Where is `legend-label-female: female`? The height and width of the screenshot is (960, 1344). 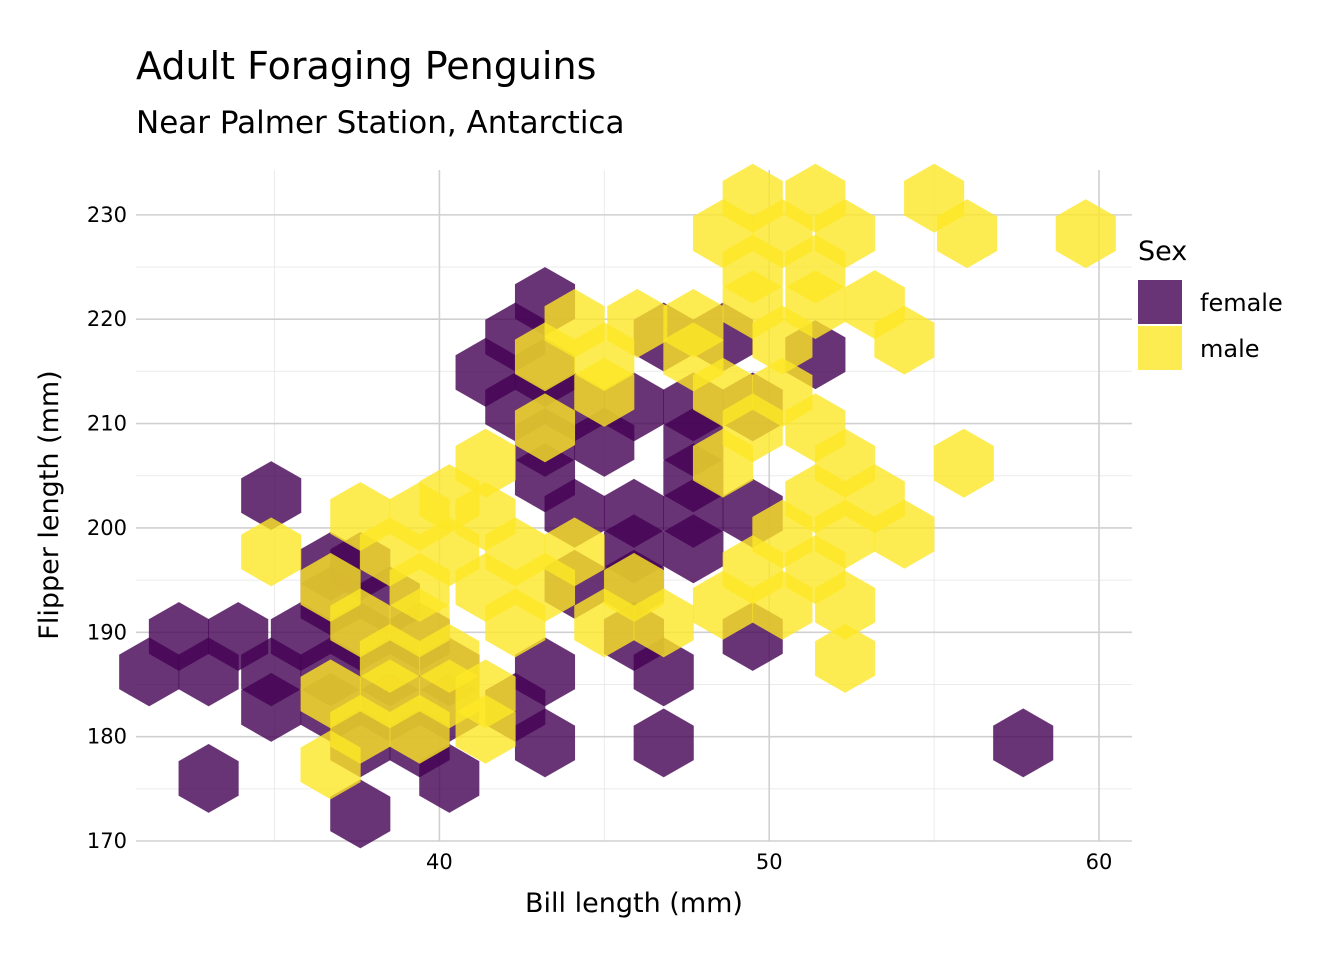 legend-label-female: female is located at coordinates (1241, 303).